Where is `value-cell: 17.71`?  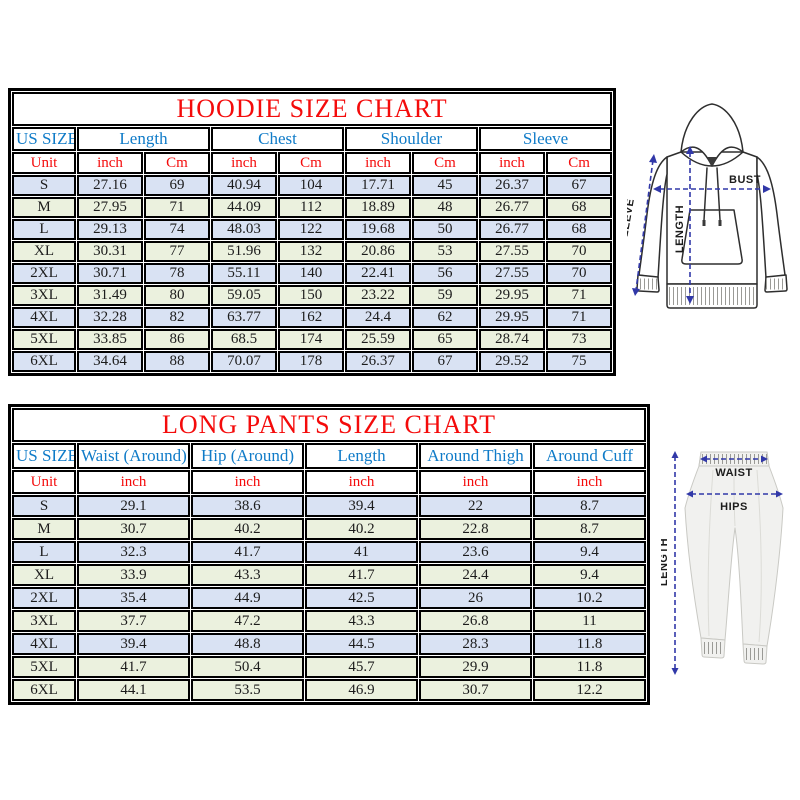
value-cell: 17.71 is located at coordinates (378, 185).